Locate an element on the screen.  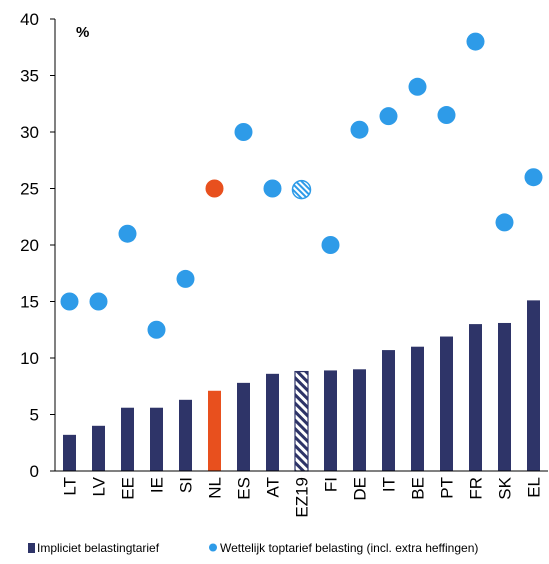
y-axis: 0 5 10 15 20 25 30 35 40 is located at coordinates (38, 245).